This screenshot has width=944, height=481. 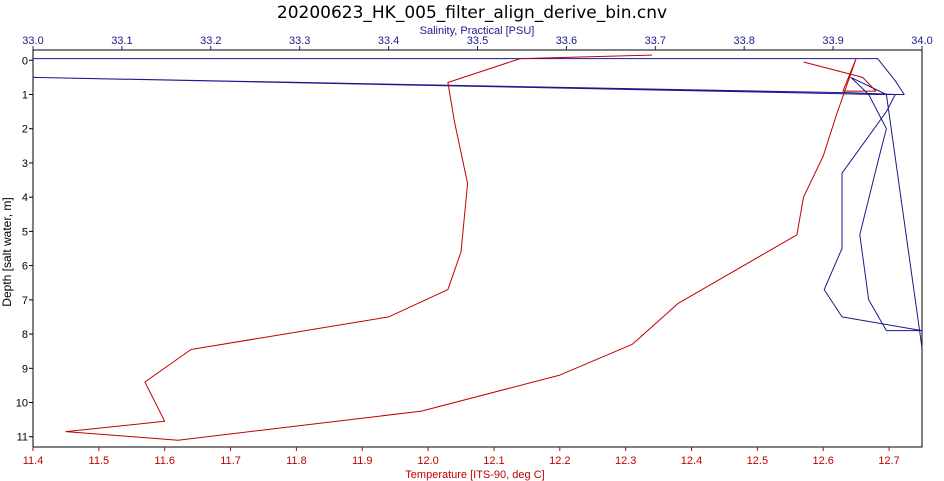 What do you see at coordinates (559, 461) in the screenshot?
I see `bottom-tick-label: 12.2` at bounding box center [559, 461].